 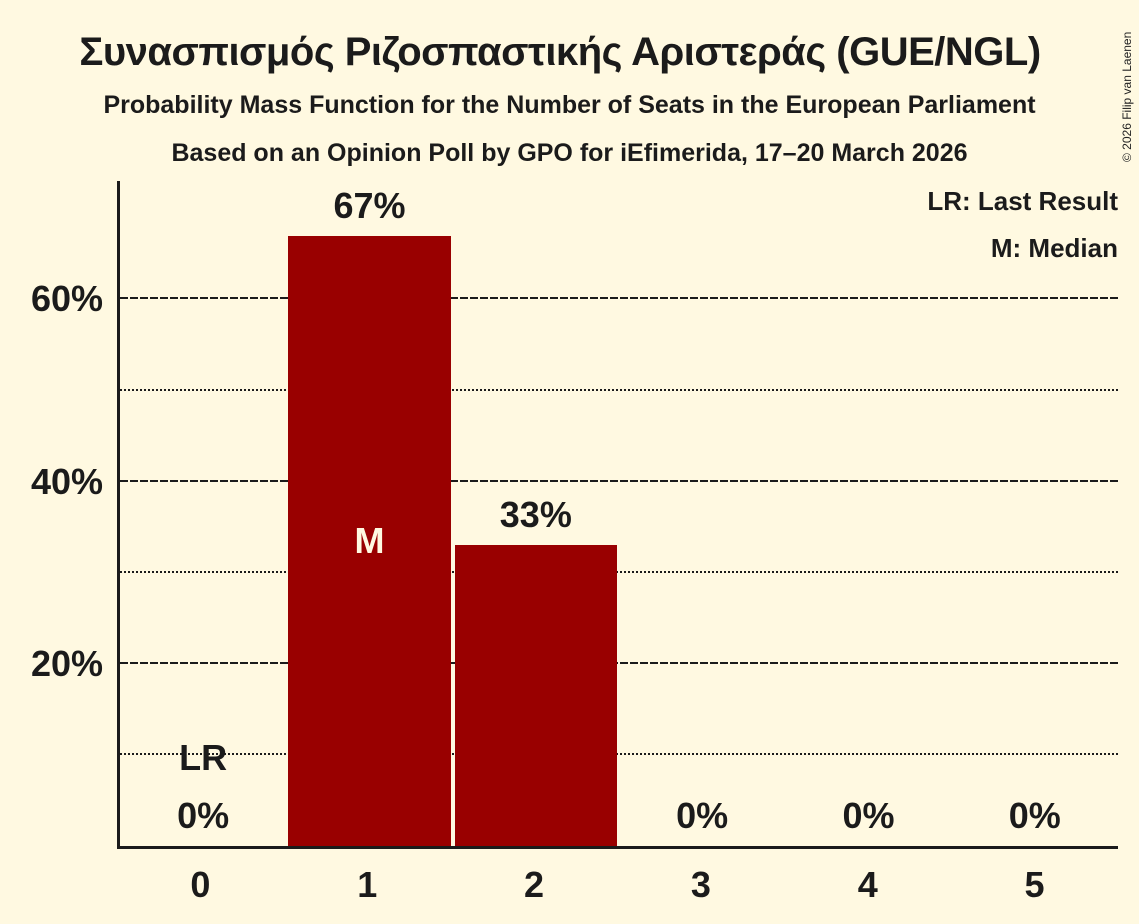 I want to click on bar-seats-1: M, so click(x=369, y=540).